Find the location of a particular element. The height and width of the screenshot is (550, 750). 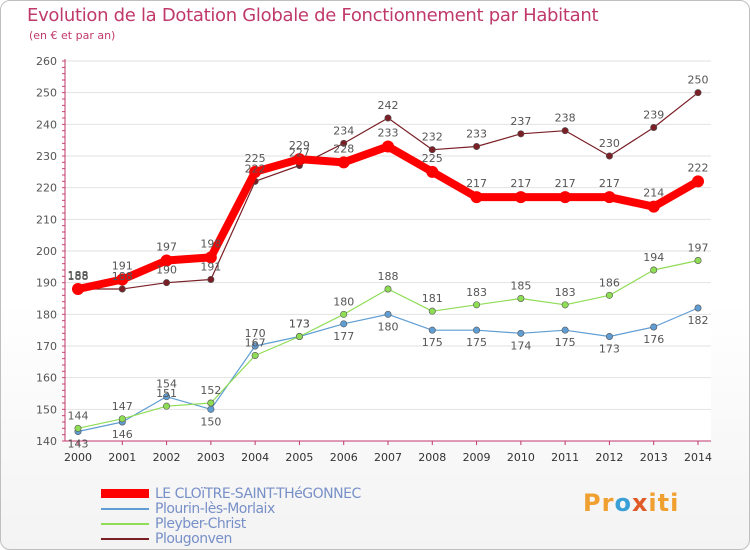

y-tick-label: 250 is located at coordinates (46, 93).